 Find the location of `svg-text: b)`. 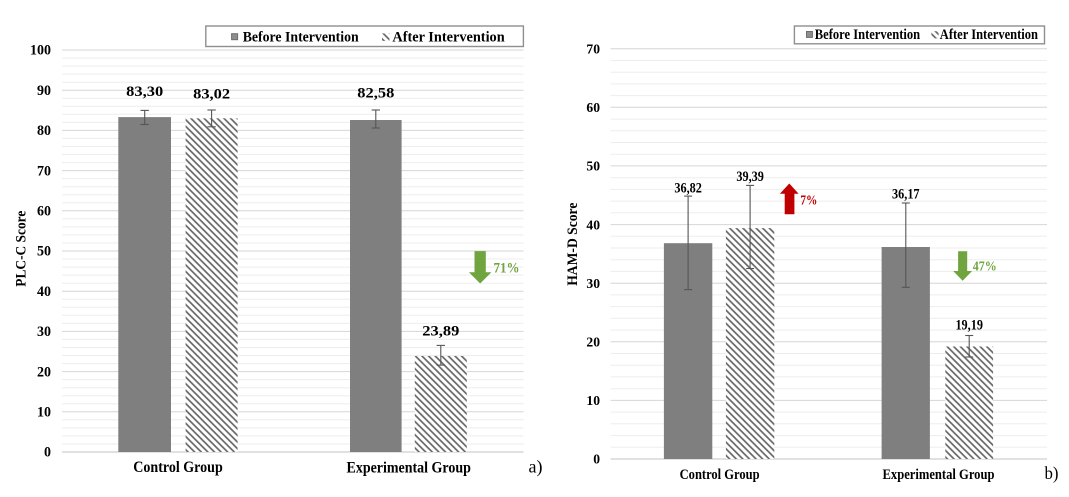

svg-text: b) is located at coordinates (1052, 473).